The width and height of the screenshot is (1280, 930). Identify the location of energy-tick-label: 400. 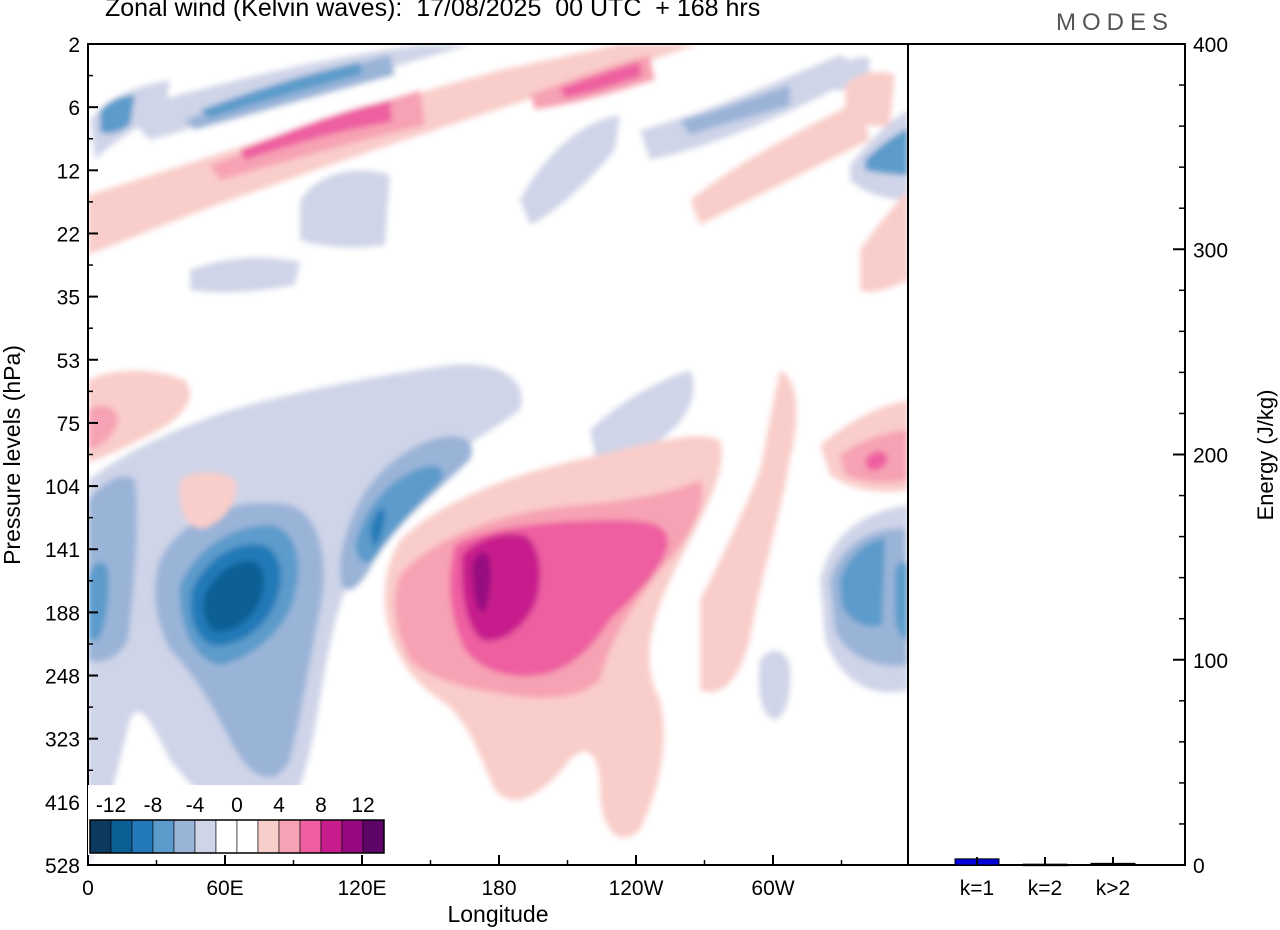
(1210, 45).